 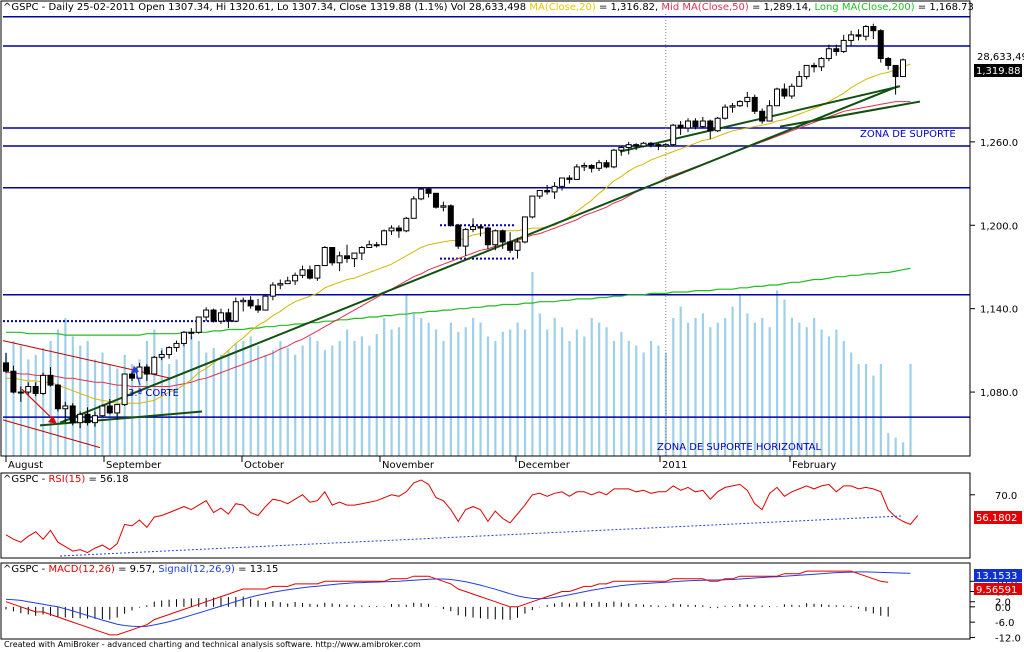 I want to click on support-trendline, so click(x=850, y=114).